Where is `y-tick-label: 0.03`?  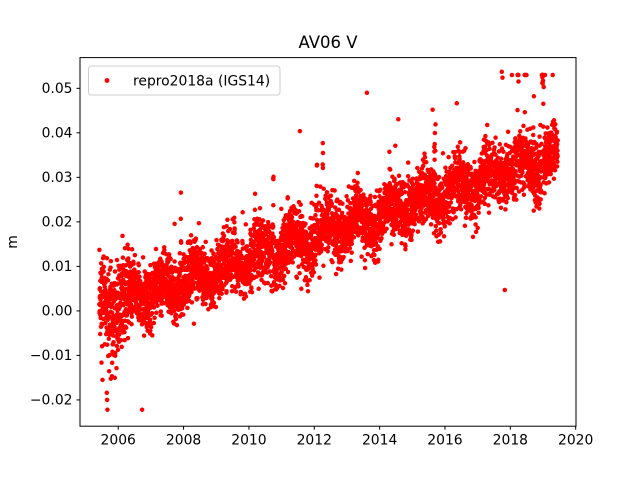
y-tick-label: 0.03 is located at coordinates (57, 178).